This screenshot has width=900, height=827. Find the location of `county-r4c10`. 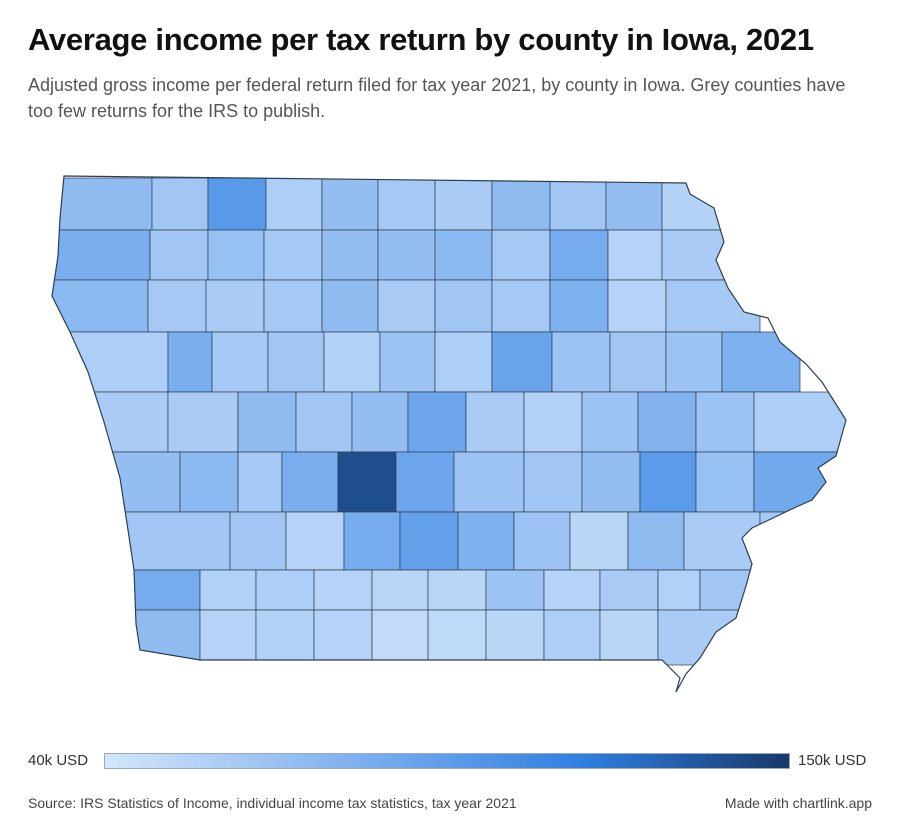

county-r4c10 is located at coordinates (638, 362).